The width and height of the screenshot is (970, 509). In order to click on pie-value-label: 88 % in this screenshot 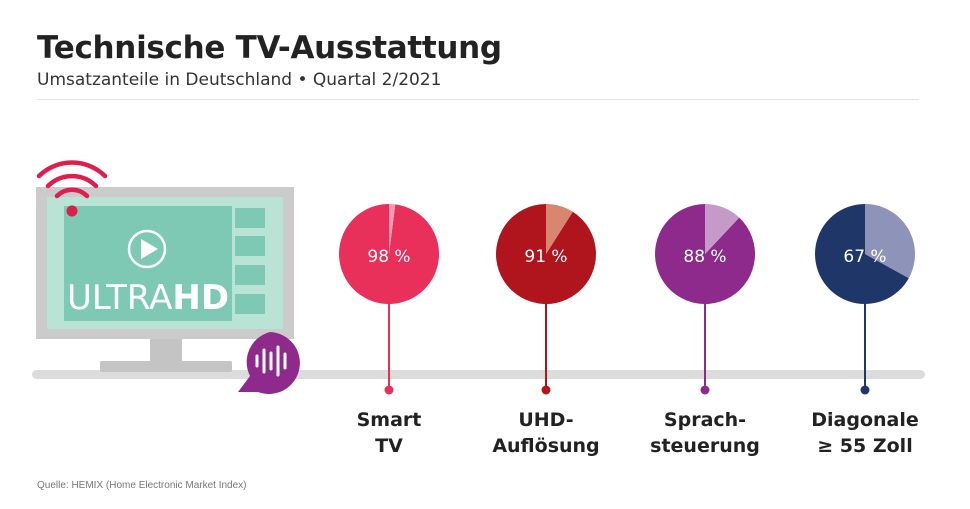, I will do `click(704, 257)`.